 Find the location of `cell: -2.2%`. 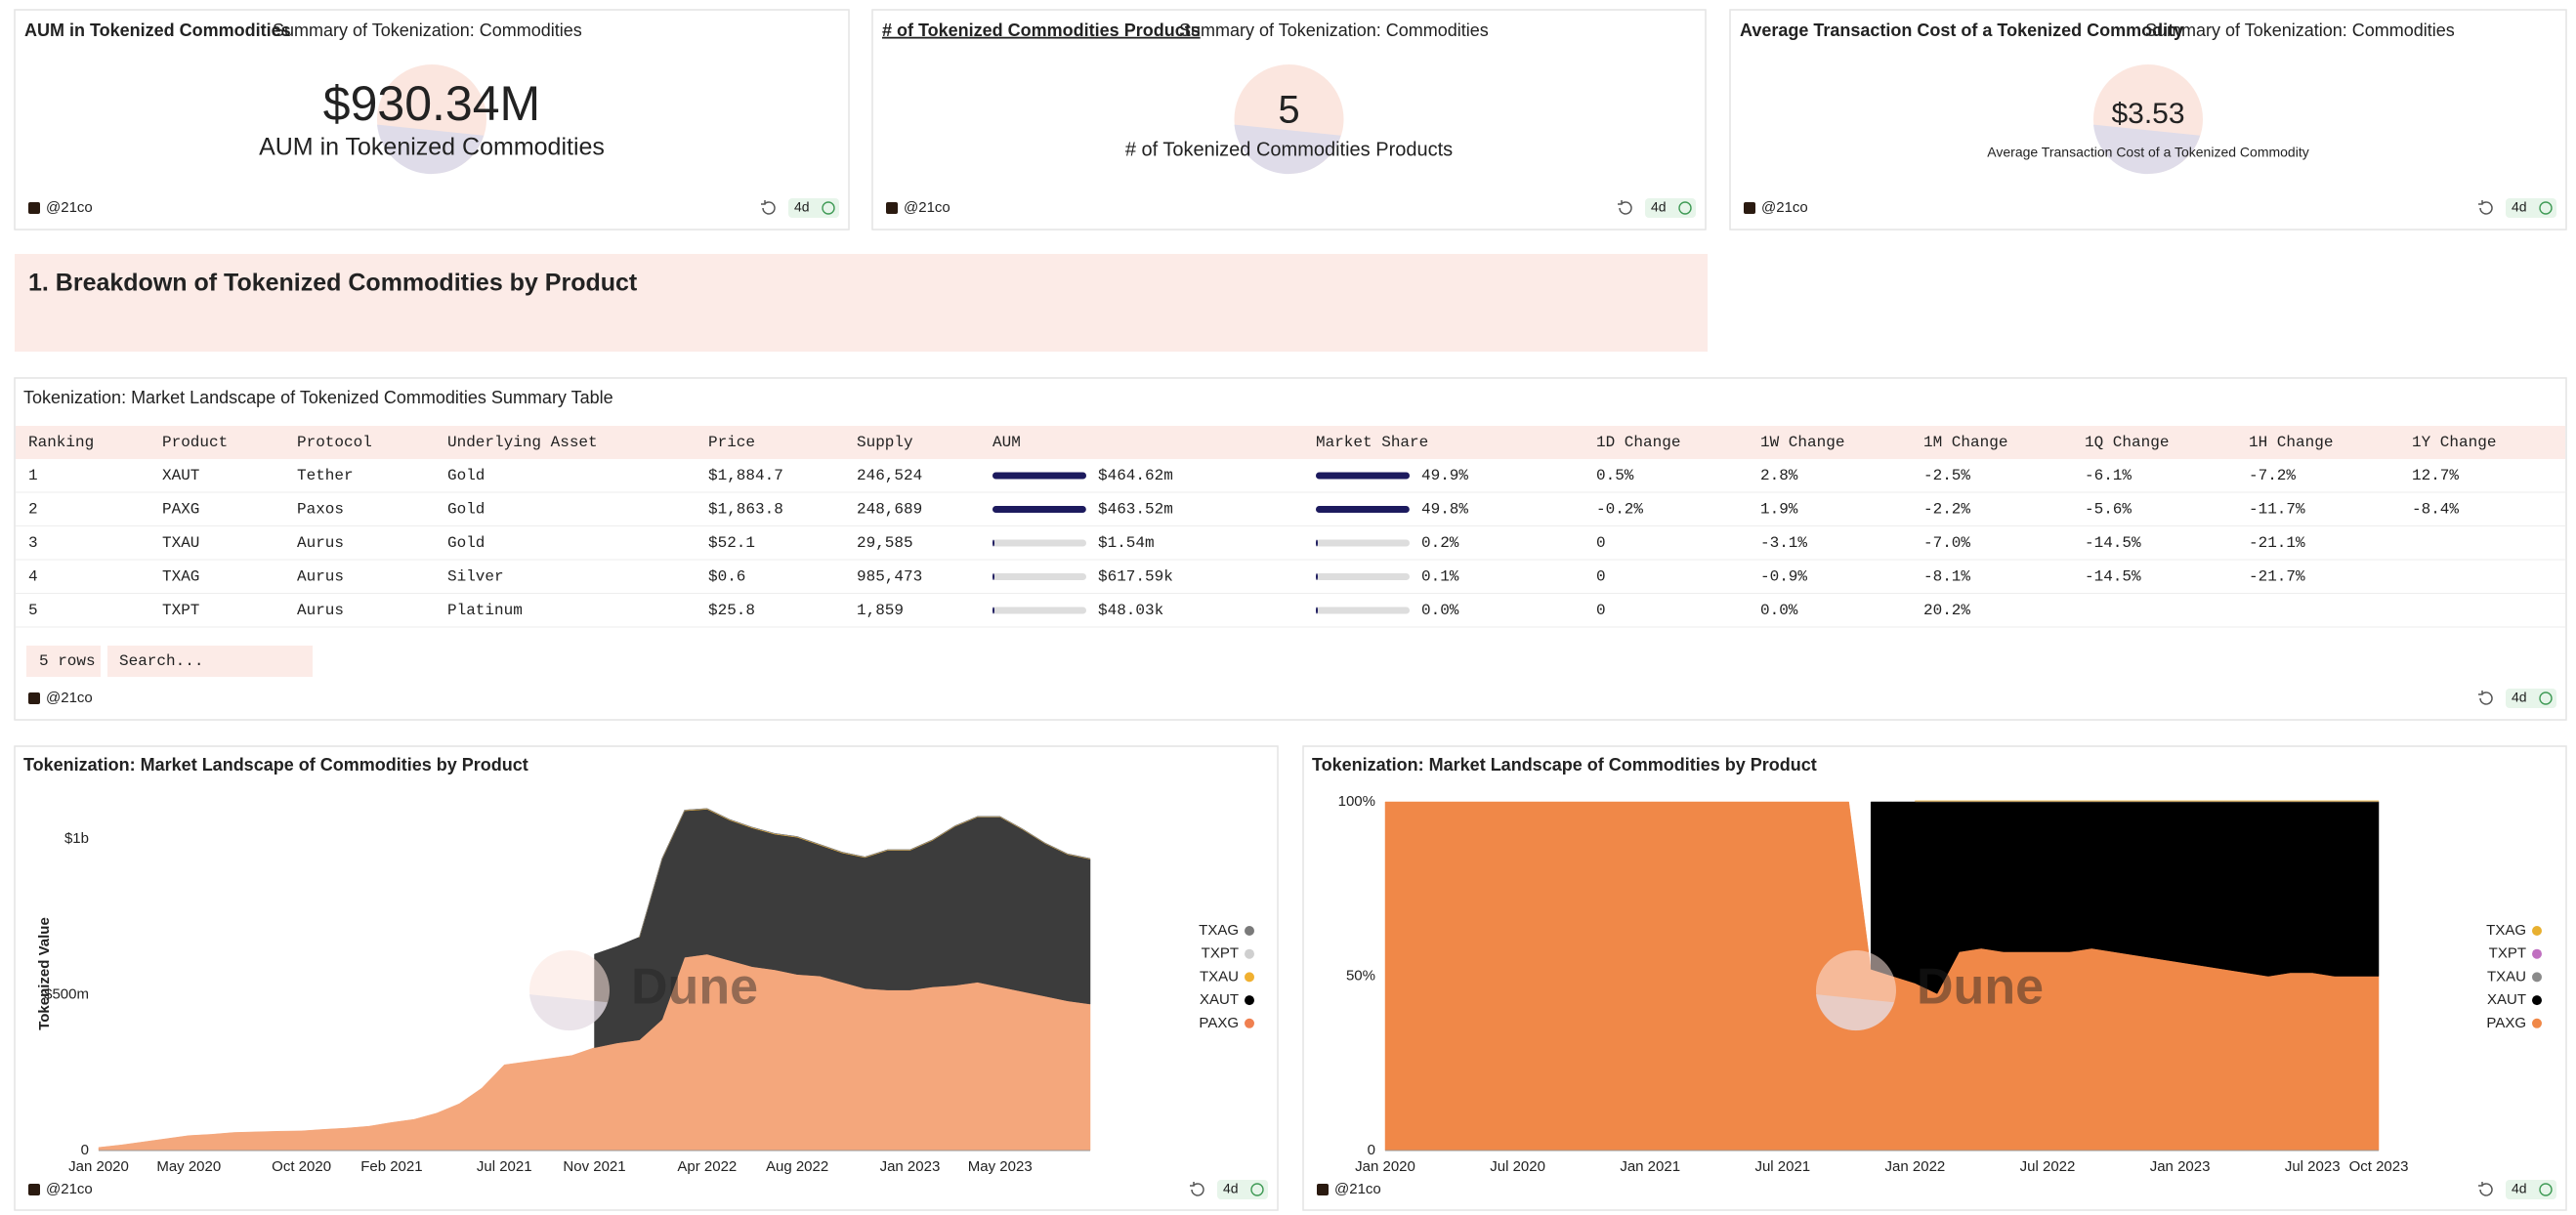

cell: -2.2% is located at coordinates (1946, 510).